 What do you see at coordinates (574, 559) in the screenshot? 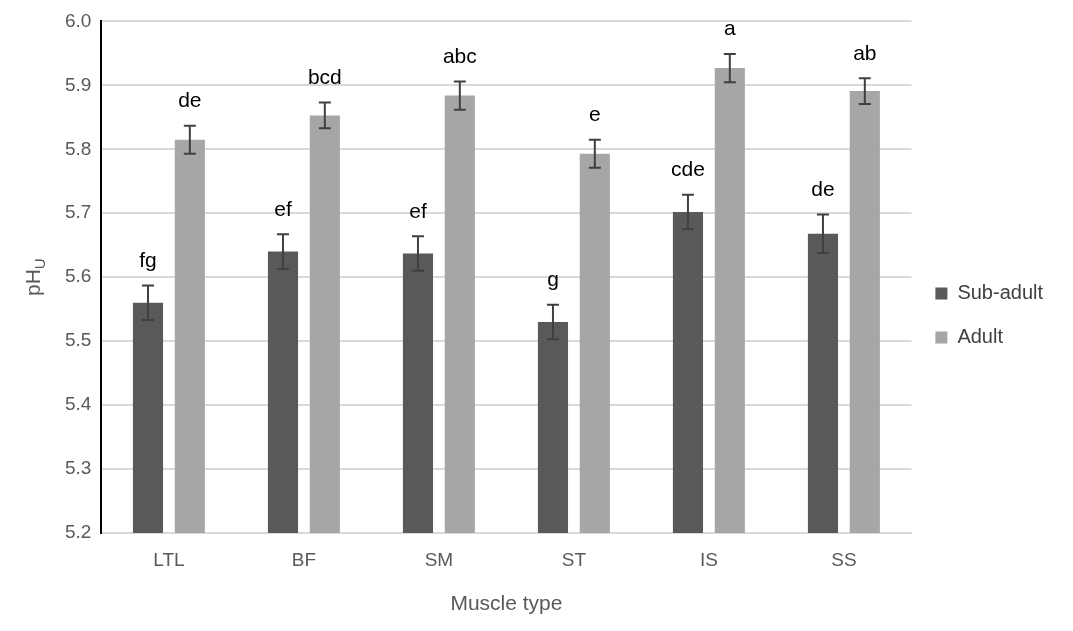
I see `x-tick-label: ST` at bounding box center [574, 559].